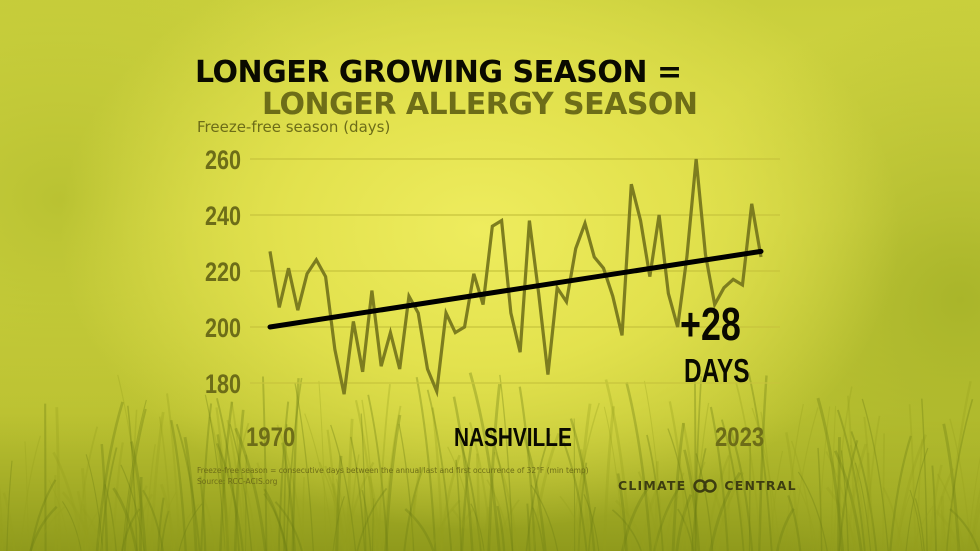  I want to click on trend-line, so click(515, 289).